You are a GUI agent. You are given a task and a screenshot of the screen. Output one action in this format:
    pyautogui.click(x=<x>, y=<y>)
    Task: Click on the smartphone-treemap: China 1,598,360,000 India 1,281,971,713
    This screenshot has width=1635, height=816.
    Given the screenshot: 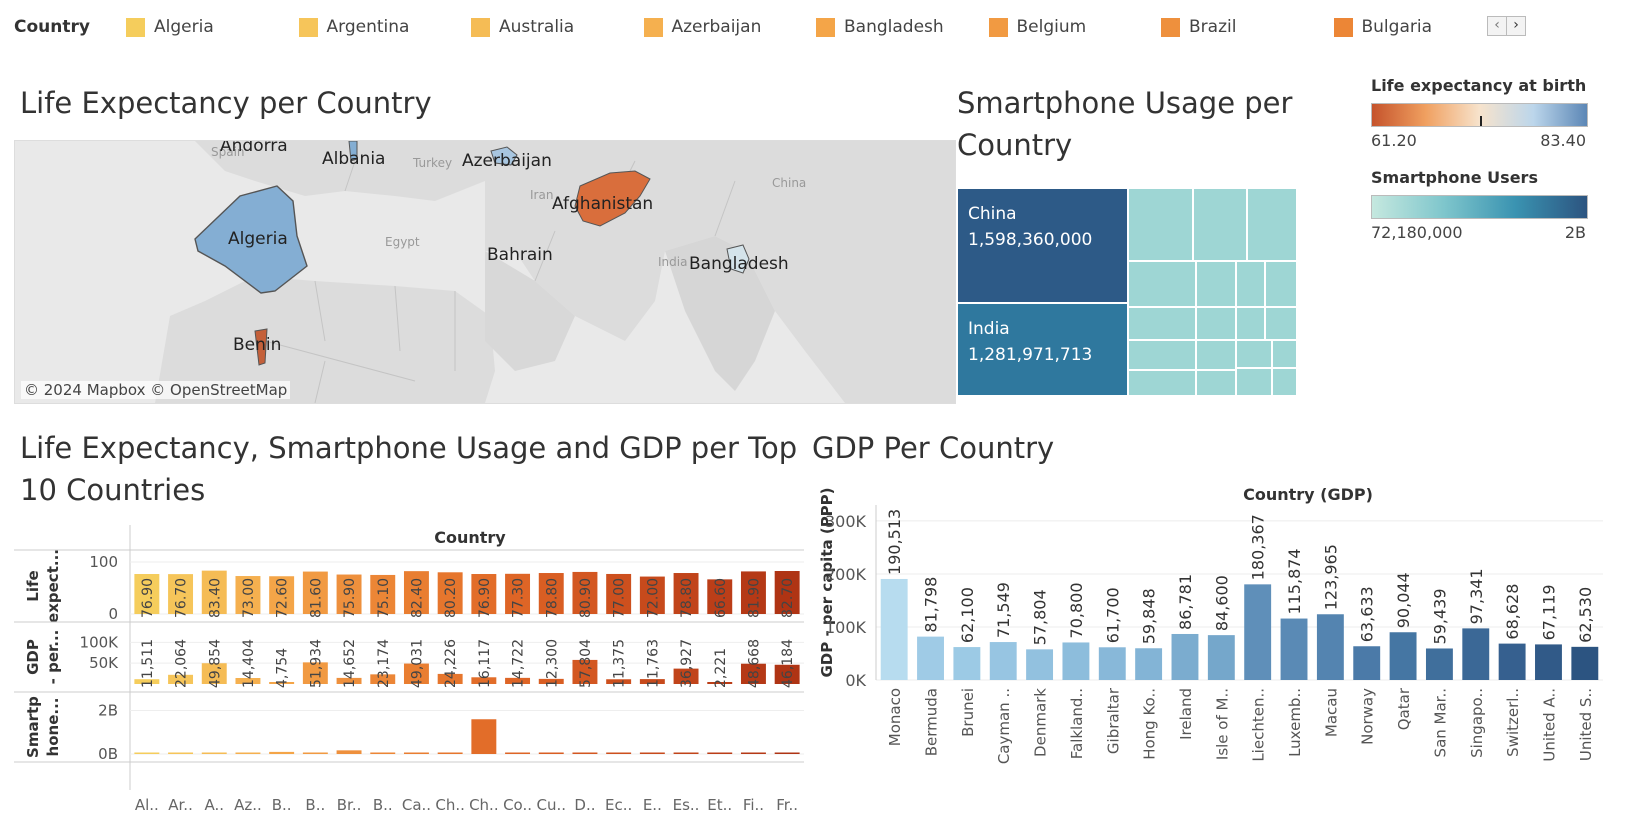 What is the action you would take?
    pyautogui.click(x=1127, y=292)
    